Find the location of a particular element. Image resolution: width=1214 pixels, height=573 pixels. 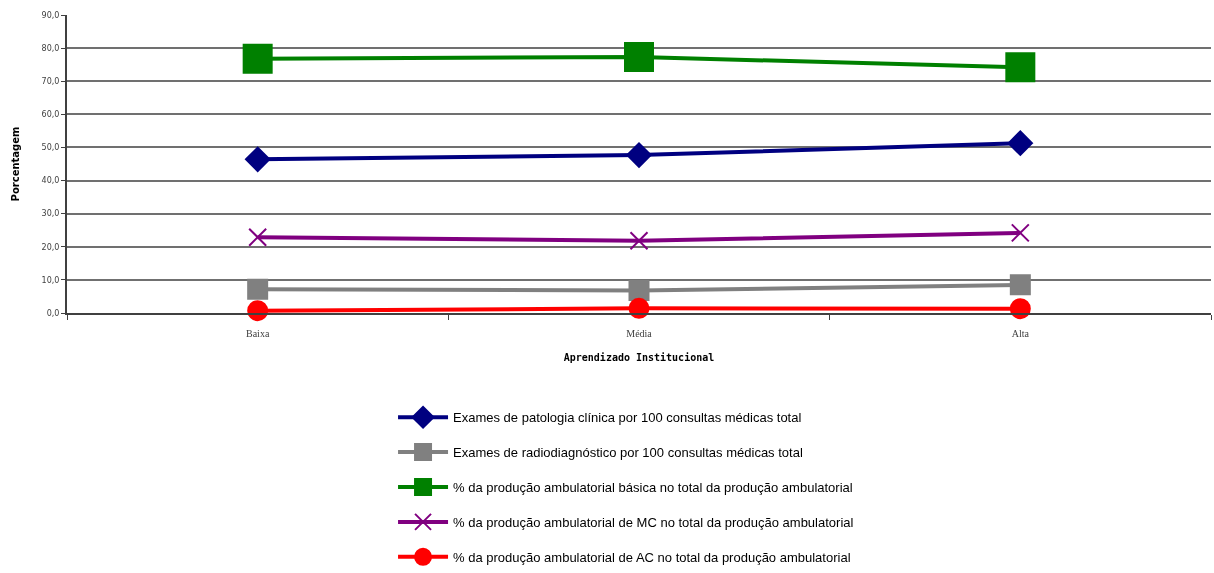

legend-label: % da produção ambulatorial de AC no total da produção ambulatorial is located at coordinates (652, 557).